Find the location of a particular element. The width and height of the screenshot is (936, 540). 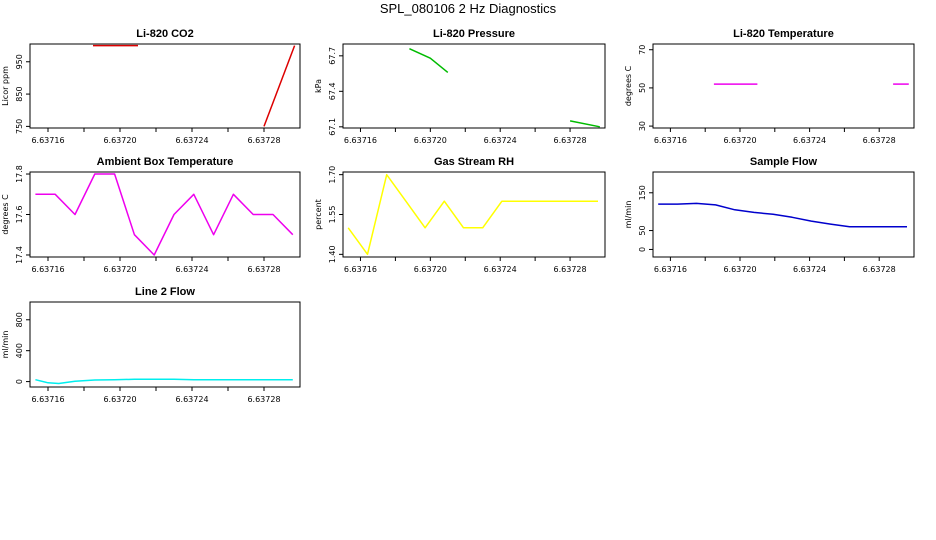

y-axis-label: percent is located at coordinates (318, 214).